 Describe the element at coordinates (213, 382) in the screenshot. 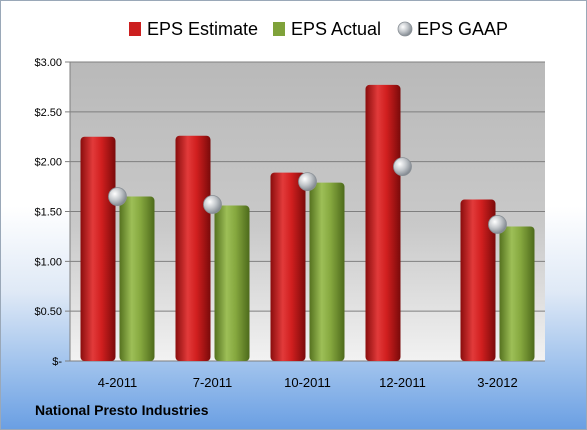

I see `x-category-label: 7-2011` at that location.